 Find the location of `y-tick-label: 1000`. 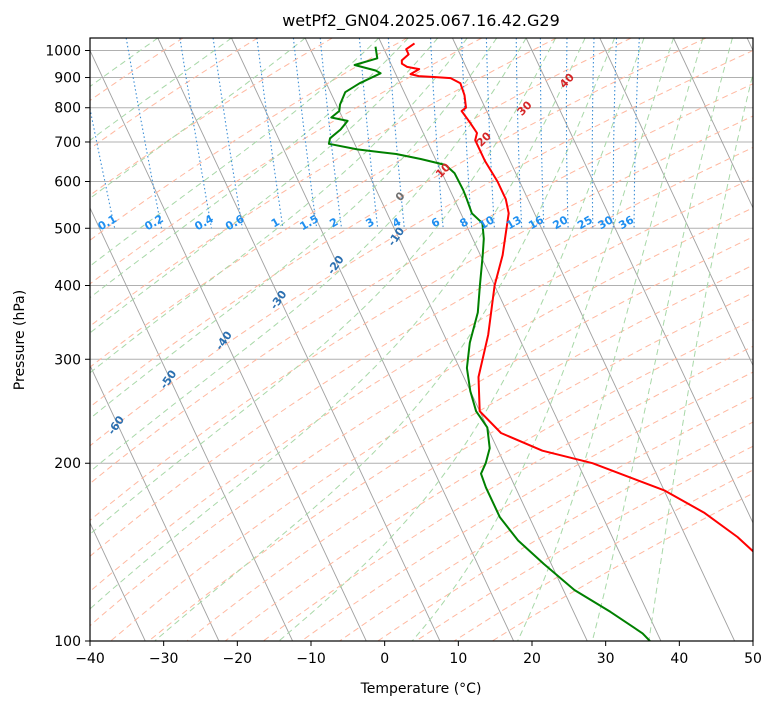

y-tick-label: 1000 is located at coordinates (63, 52).